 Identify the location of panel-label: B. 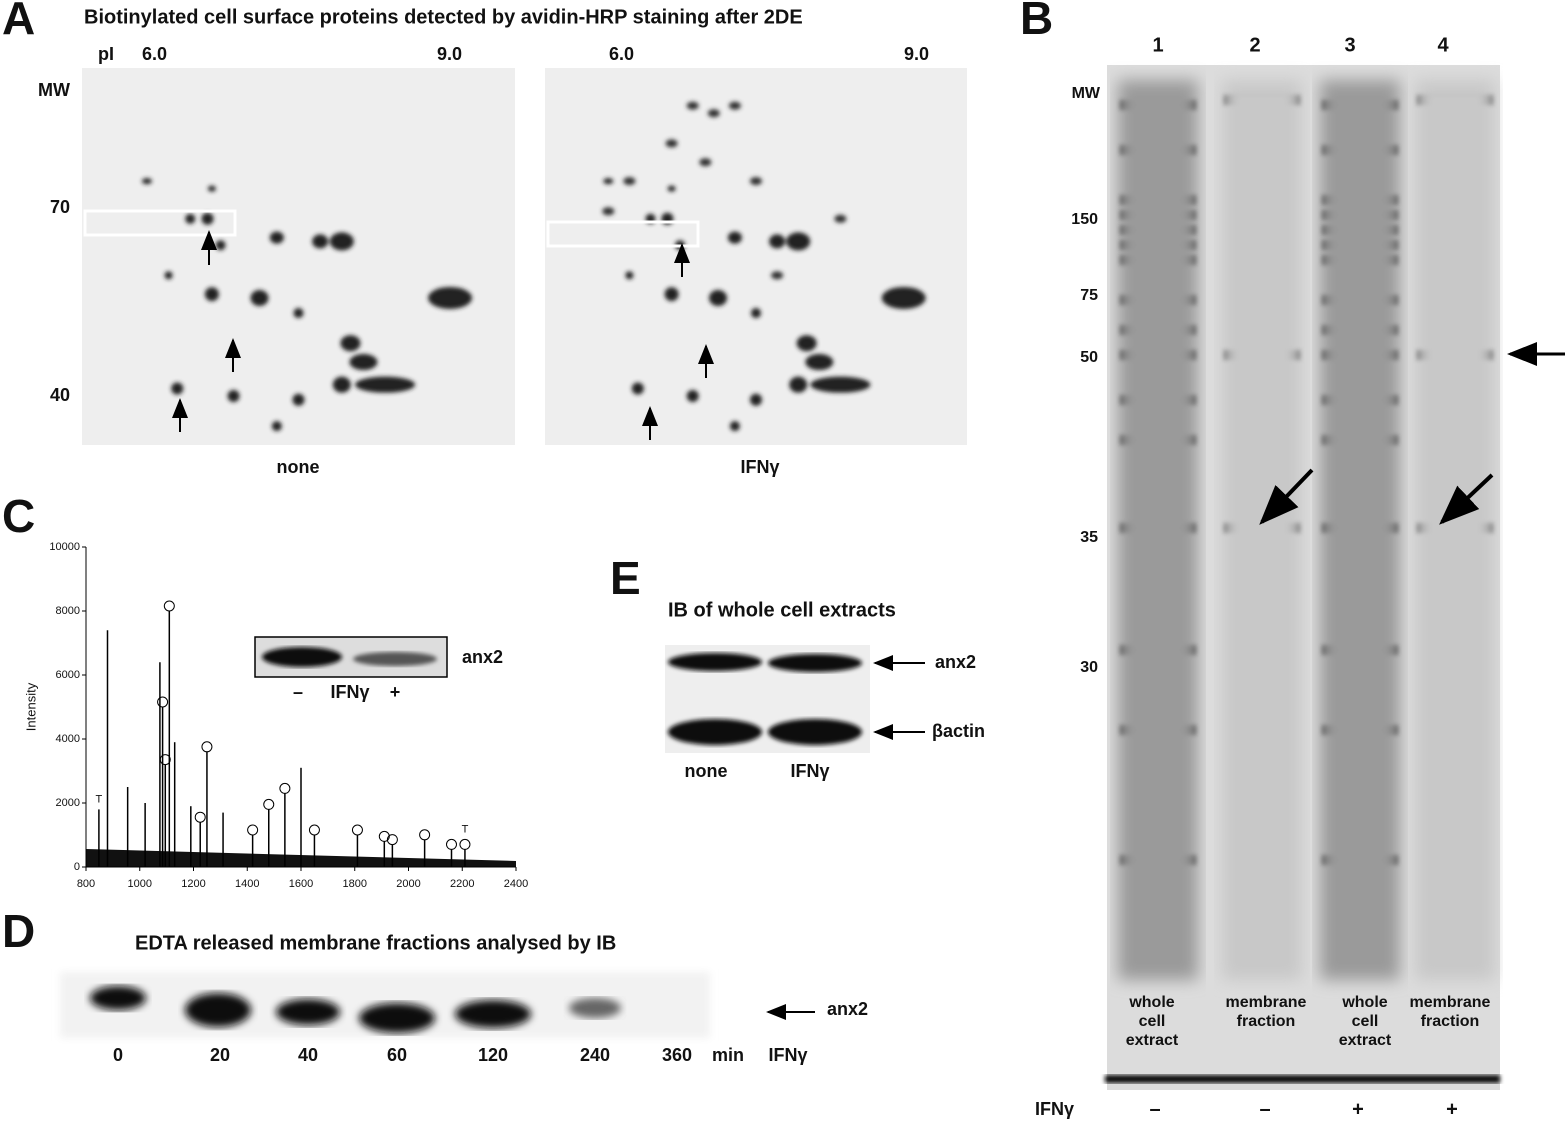
(1036, 22).